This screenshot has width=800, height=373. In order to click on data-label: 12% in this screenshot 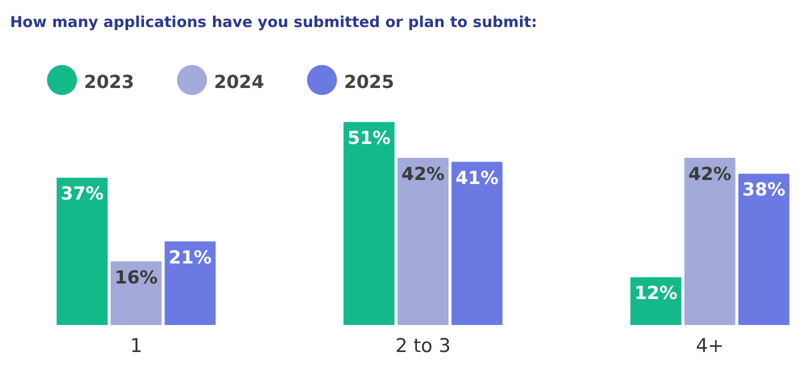, I will do `click(656, 293)`.